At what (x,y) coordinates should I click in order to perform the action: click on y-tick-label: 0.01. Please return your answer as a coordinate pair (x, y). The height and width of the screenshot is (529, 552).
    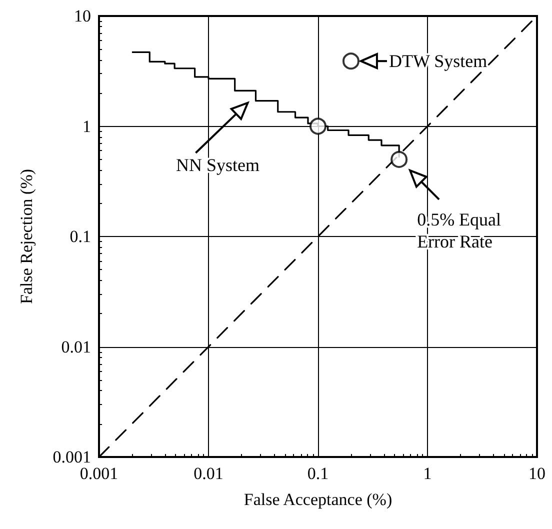
    Looking at the image, I should click on (76, 346).